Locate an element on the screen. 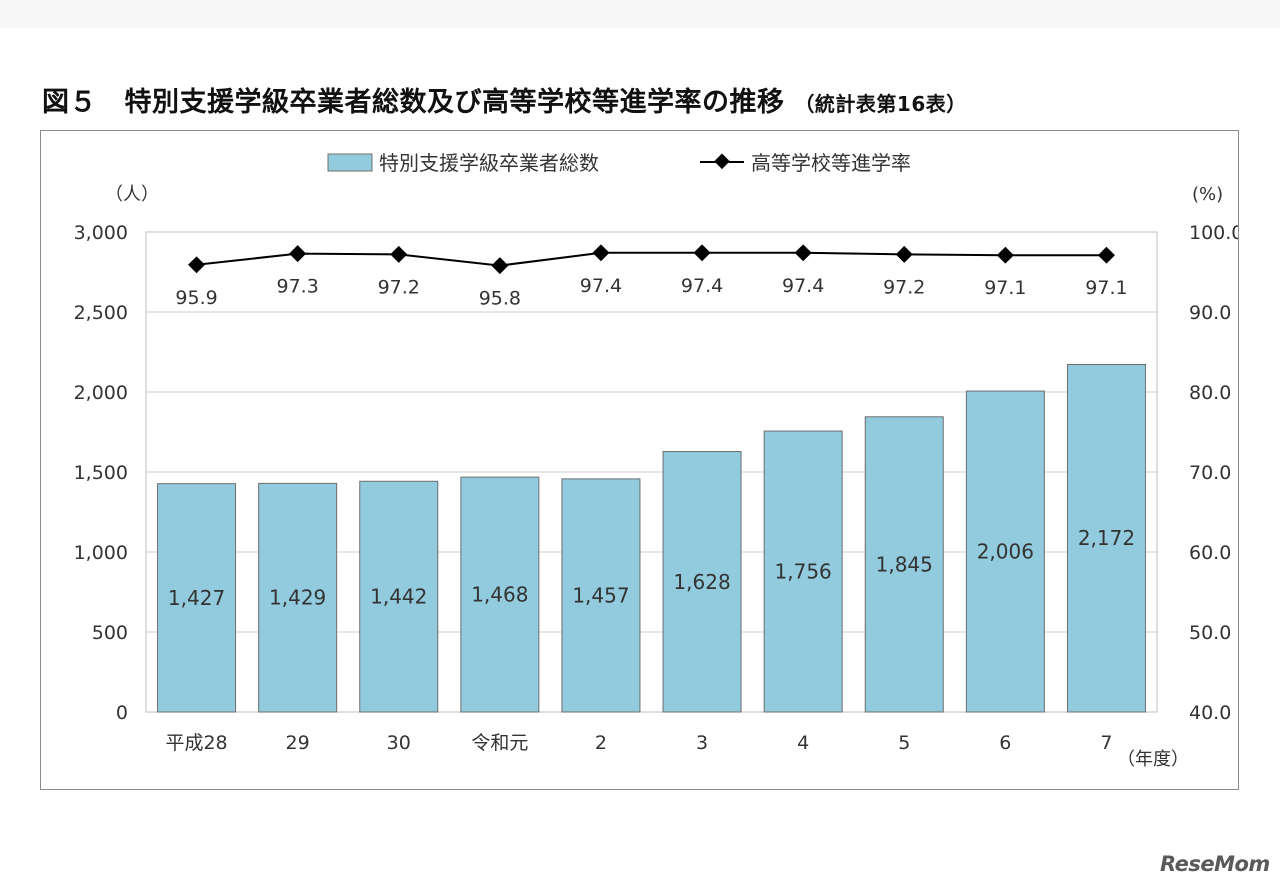  figure-title-sub: （統計表第16表） is located at coordinates (880, 104).